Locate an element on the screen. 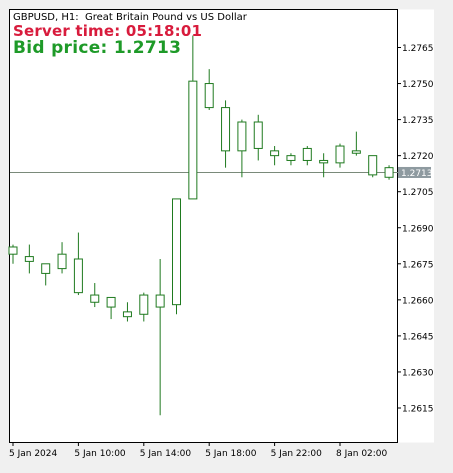 The image size is (453, 473). price-tick-label: 1.2720 is located at coordinates (418, 157).